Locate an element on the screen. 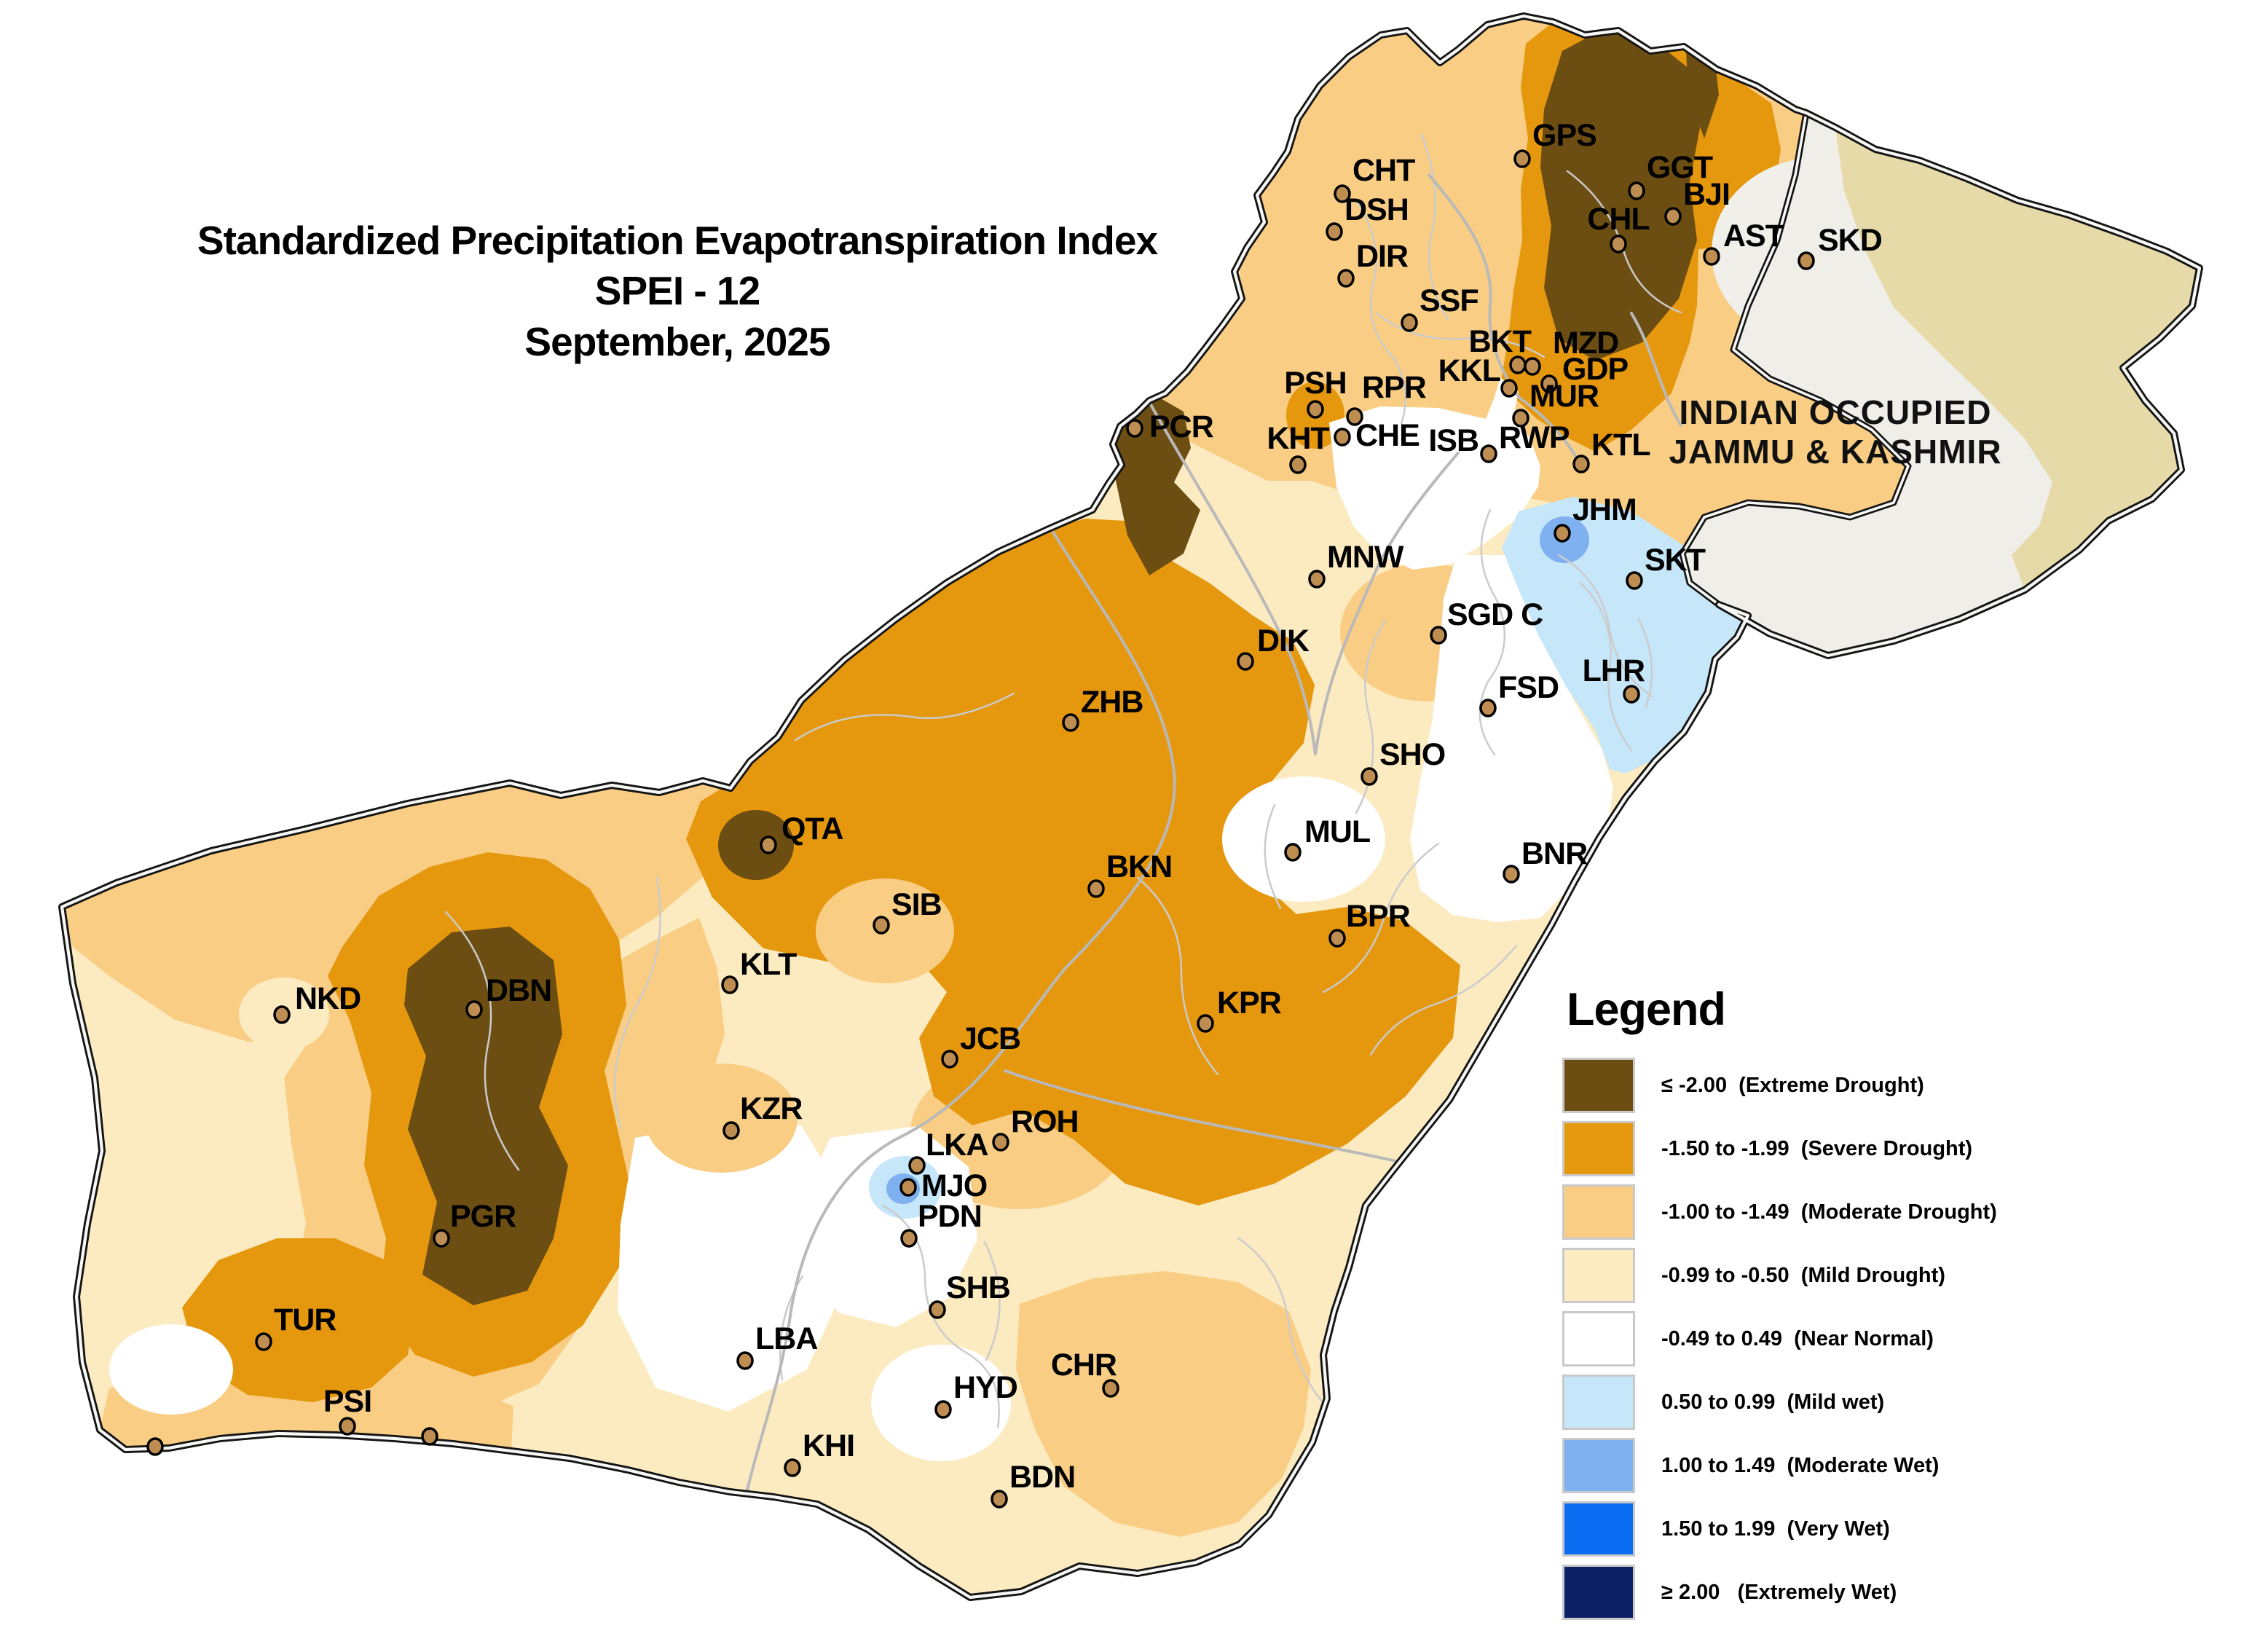 The height and width of the screenshot is (1636, 2268). legend-item-label: -0.99 to -0.50 (Mild Drought) is located at coordinates (1803, 1275).